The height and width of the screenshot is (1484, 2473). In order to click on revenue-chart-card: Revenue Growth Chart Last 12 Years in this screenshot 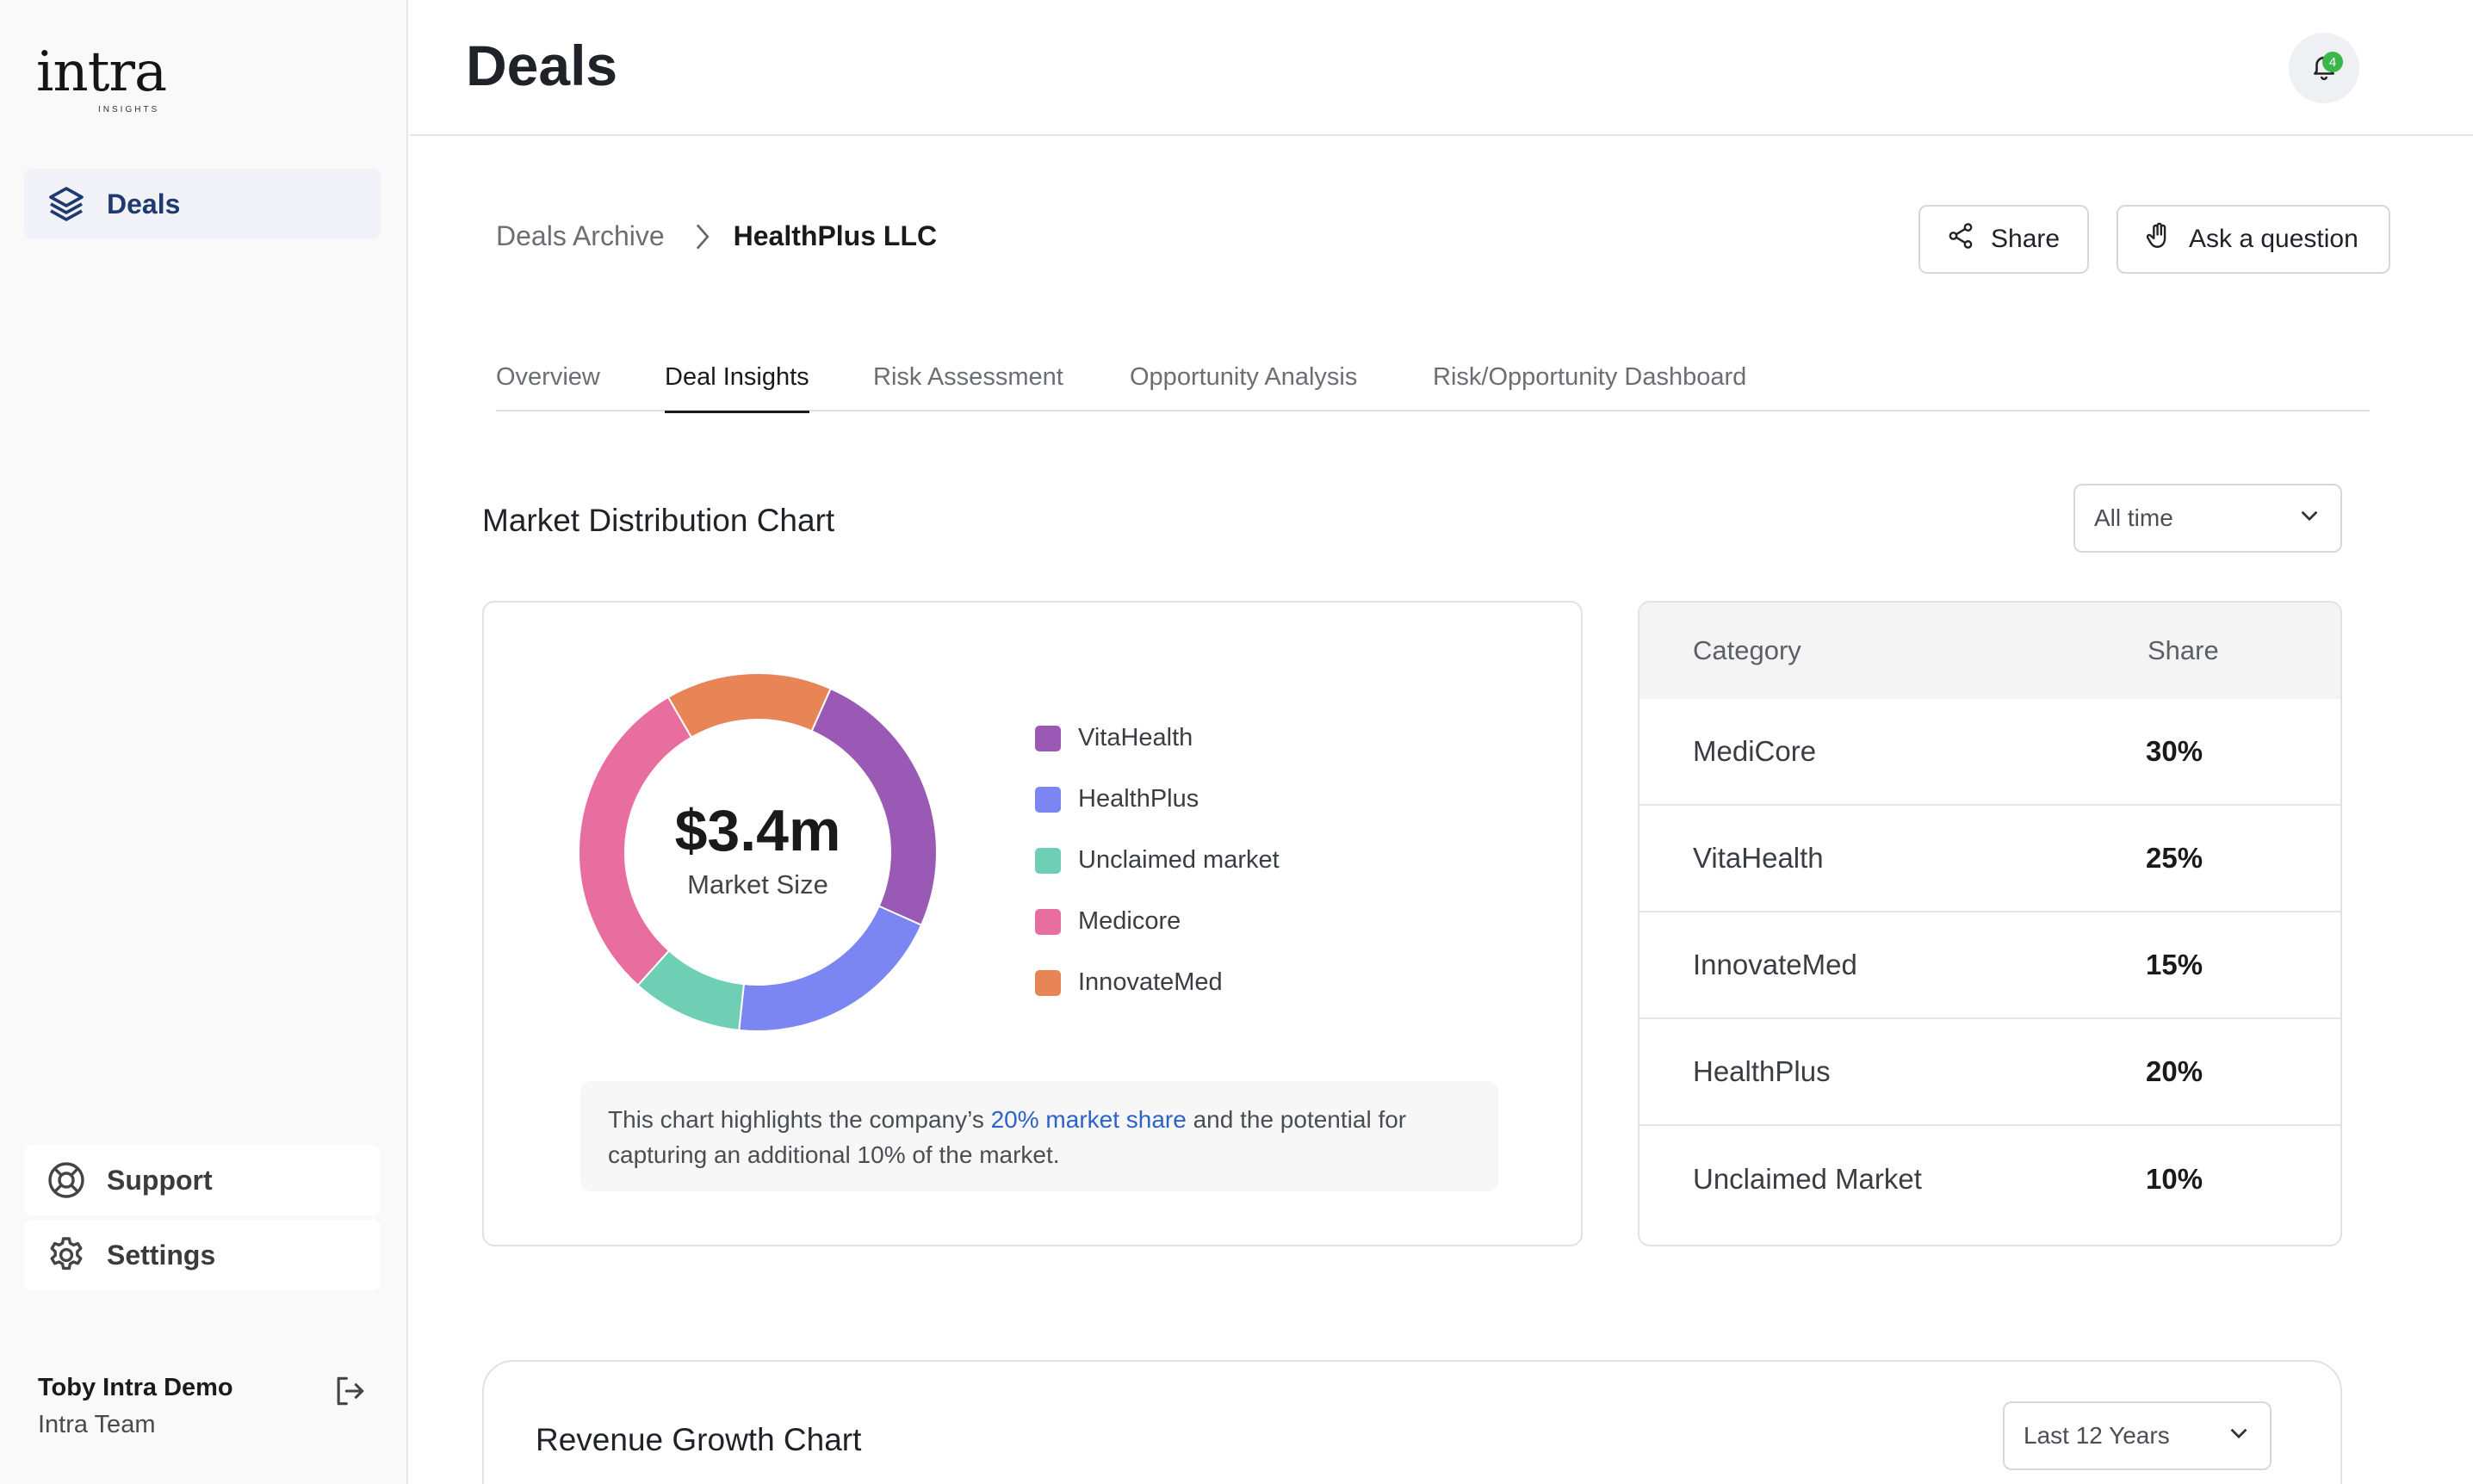, I will do `click(1412, 1422)`.